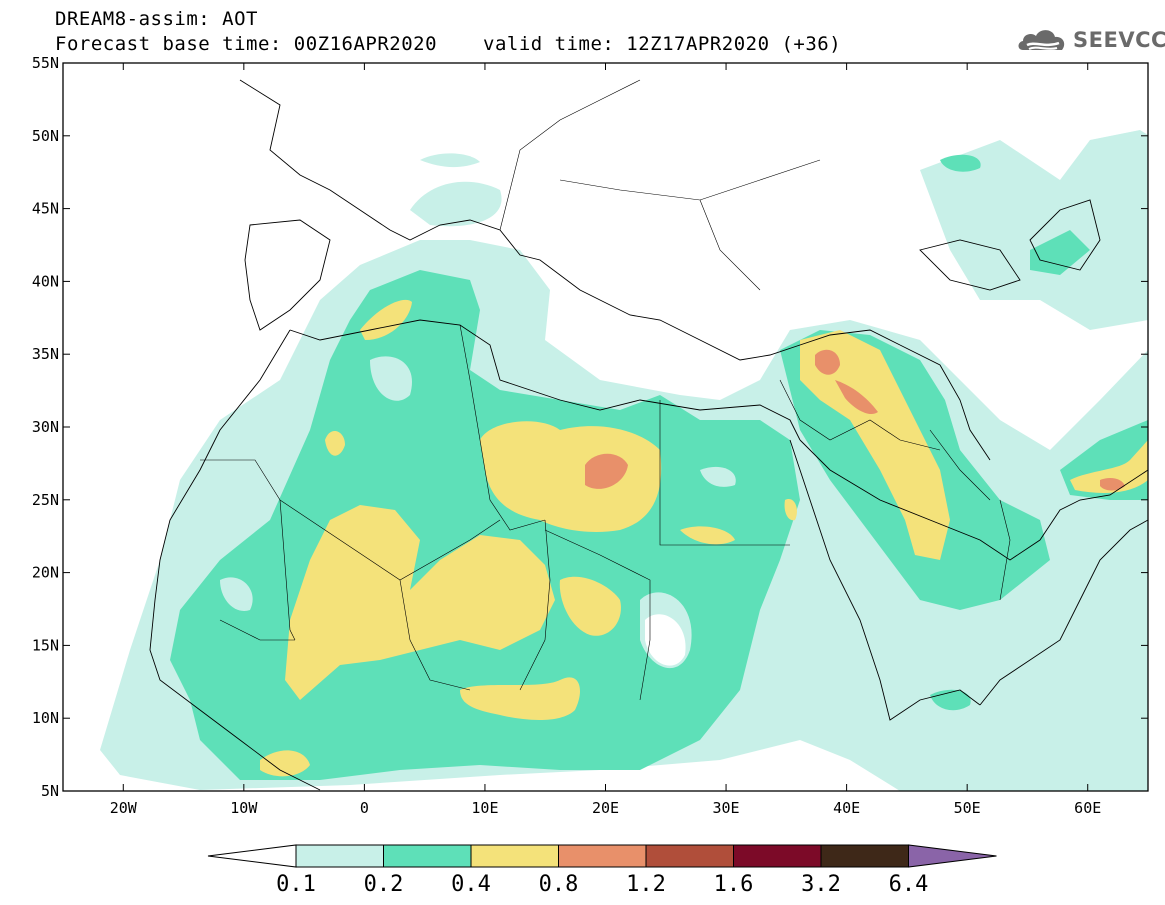  What do you see at coordinates (45, 63) in the screenshot?
I see `lat-tick-label: 55N` at bounding box center [45, 63].